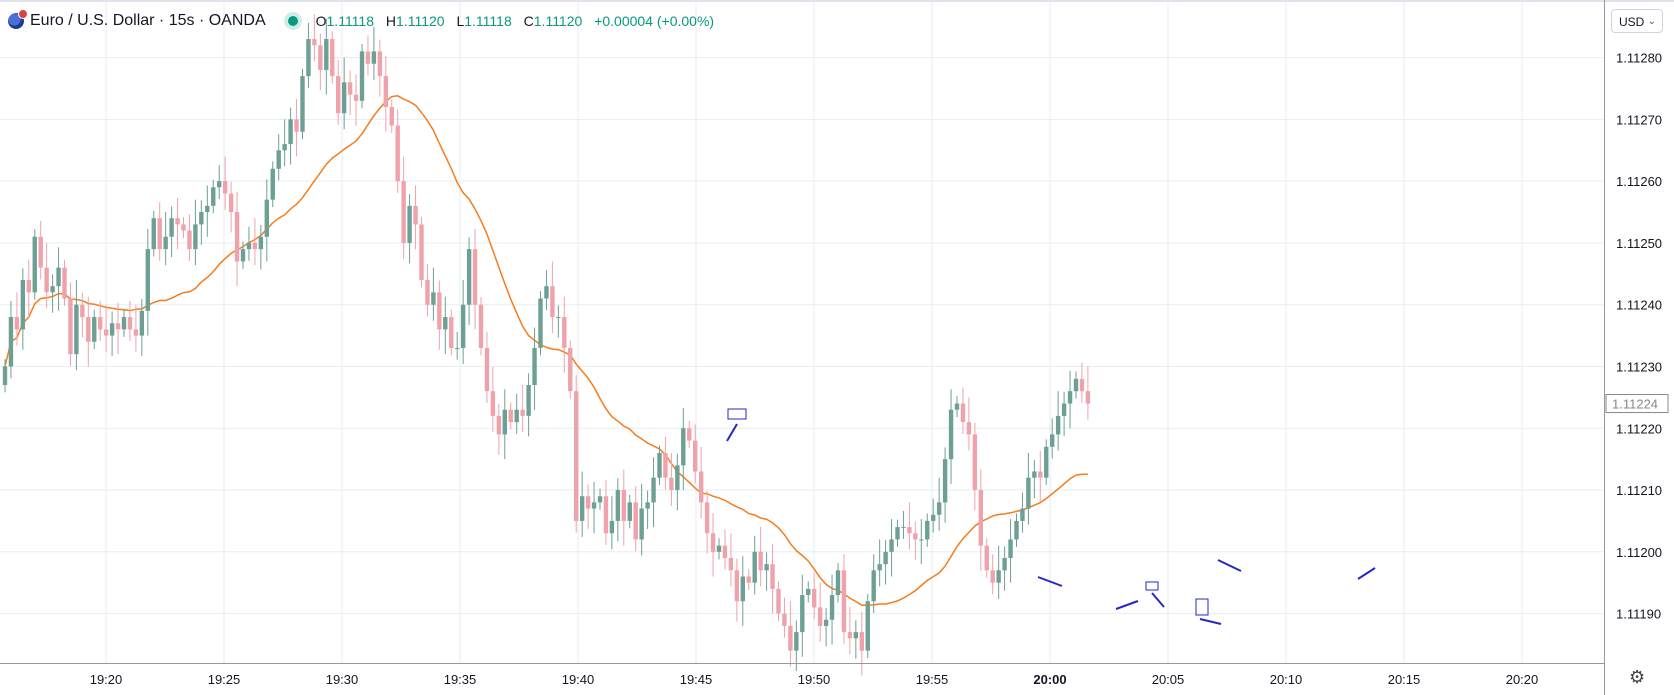  What do you see at coordinates (460, 679) in the screenshot?
I see `x-tick-label: 19:35` at bounding box center [460, 679].